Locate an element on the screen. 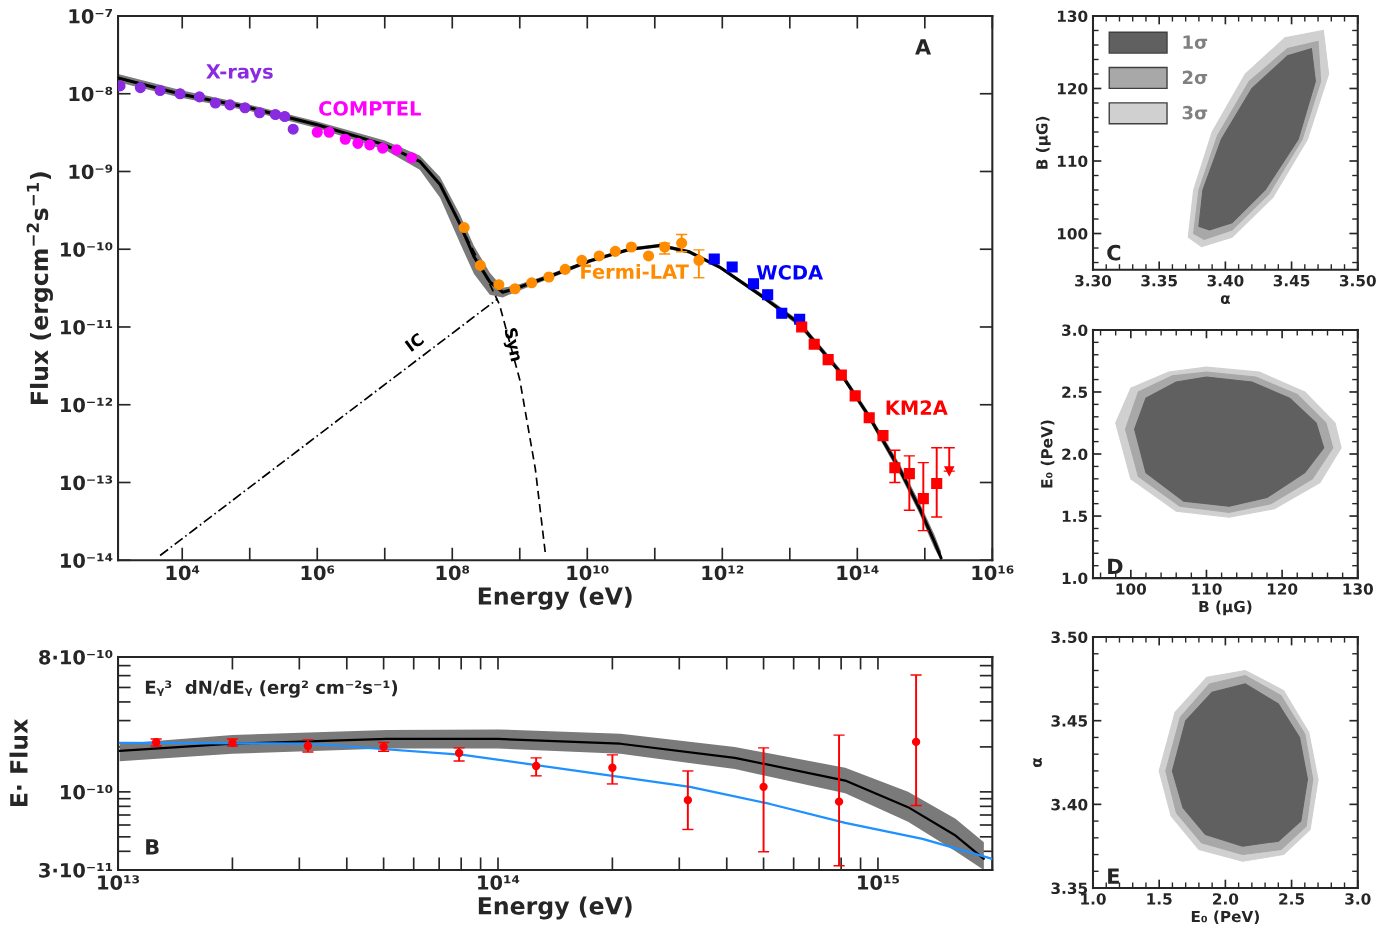 This screenshot has height=940, width=1379. legend-label: 2σ is located at coordinates (1195, 77).